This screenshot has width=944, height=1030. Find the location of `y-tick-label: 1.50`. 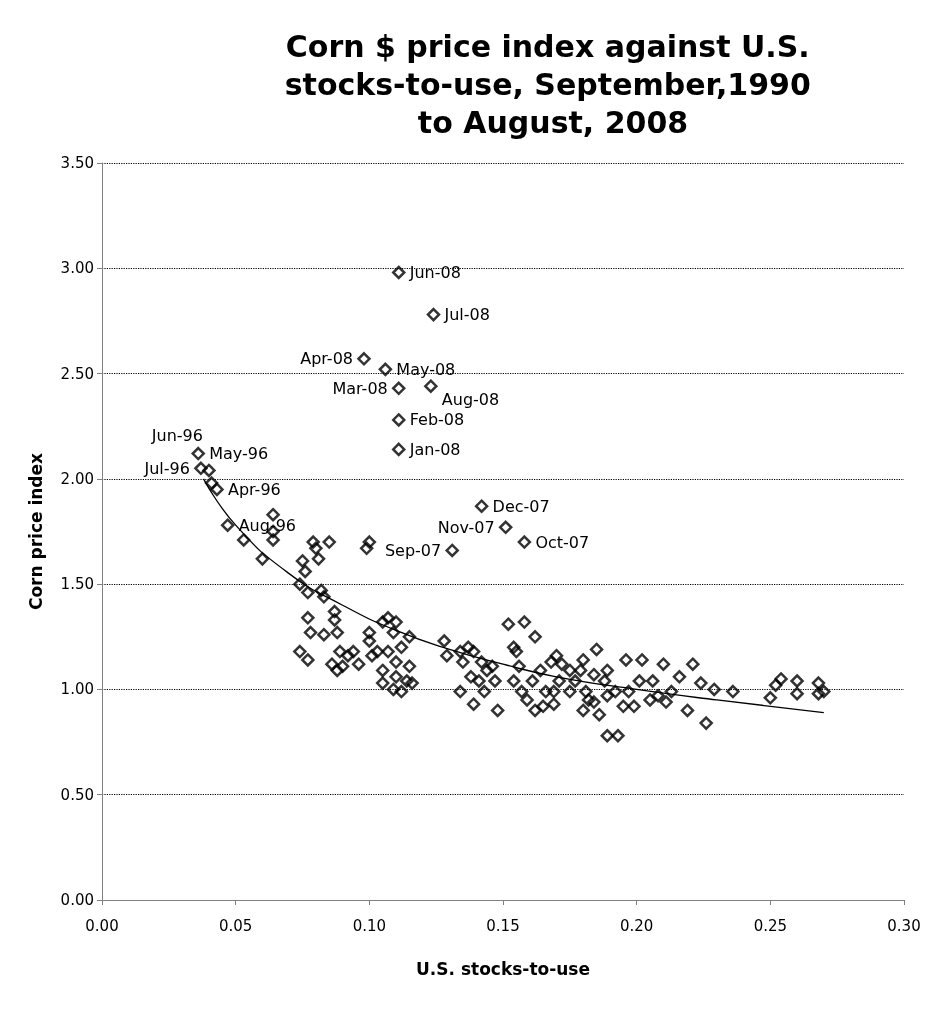

y-tick-label: 1.50 is located at coordinates (77, 584).